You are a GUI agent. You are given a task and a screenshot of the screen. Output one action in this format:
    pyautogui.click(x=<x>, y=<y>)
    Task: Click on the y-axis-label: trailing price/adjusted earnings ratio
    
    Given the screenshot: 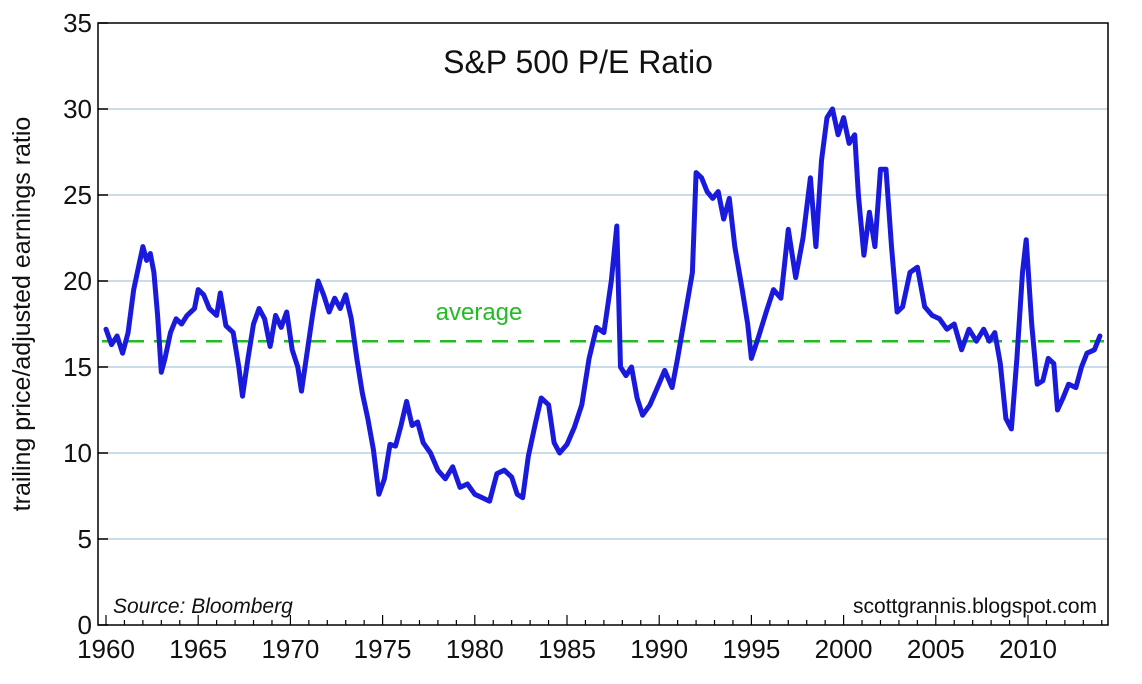 What is the action you would take?
    pyautogui.click(x=22, y=314)
    